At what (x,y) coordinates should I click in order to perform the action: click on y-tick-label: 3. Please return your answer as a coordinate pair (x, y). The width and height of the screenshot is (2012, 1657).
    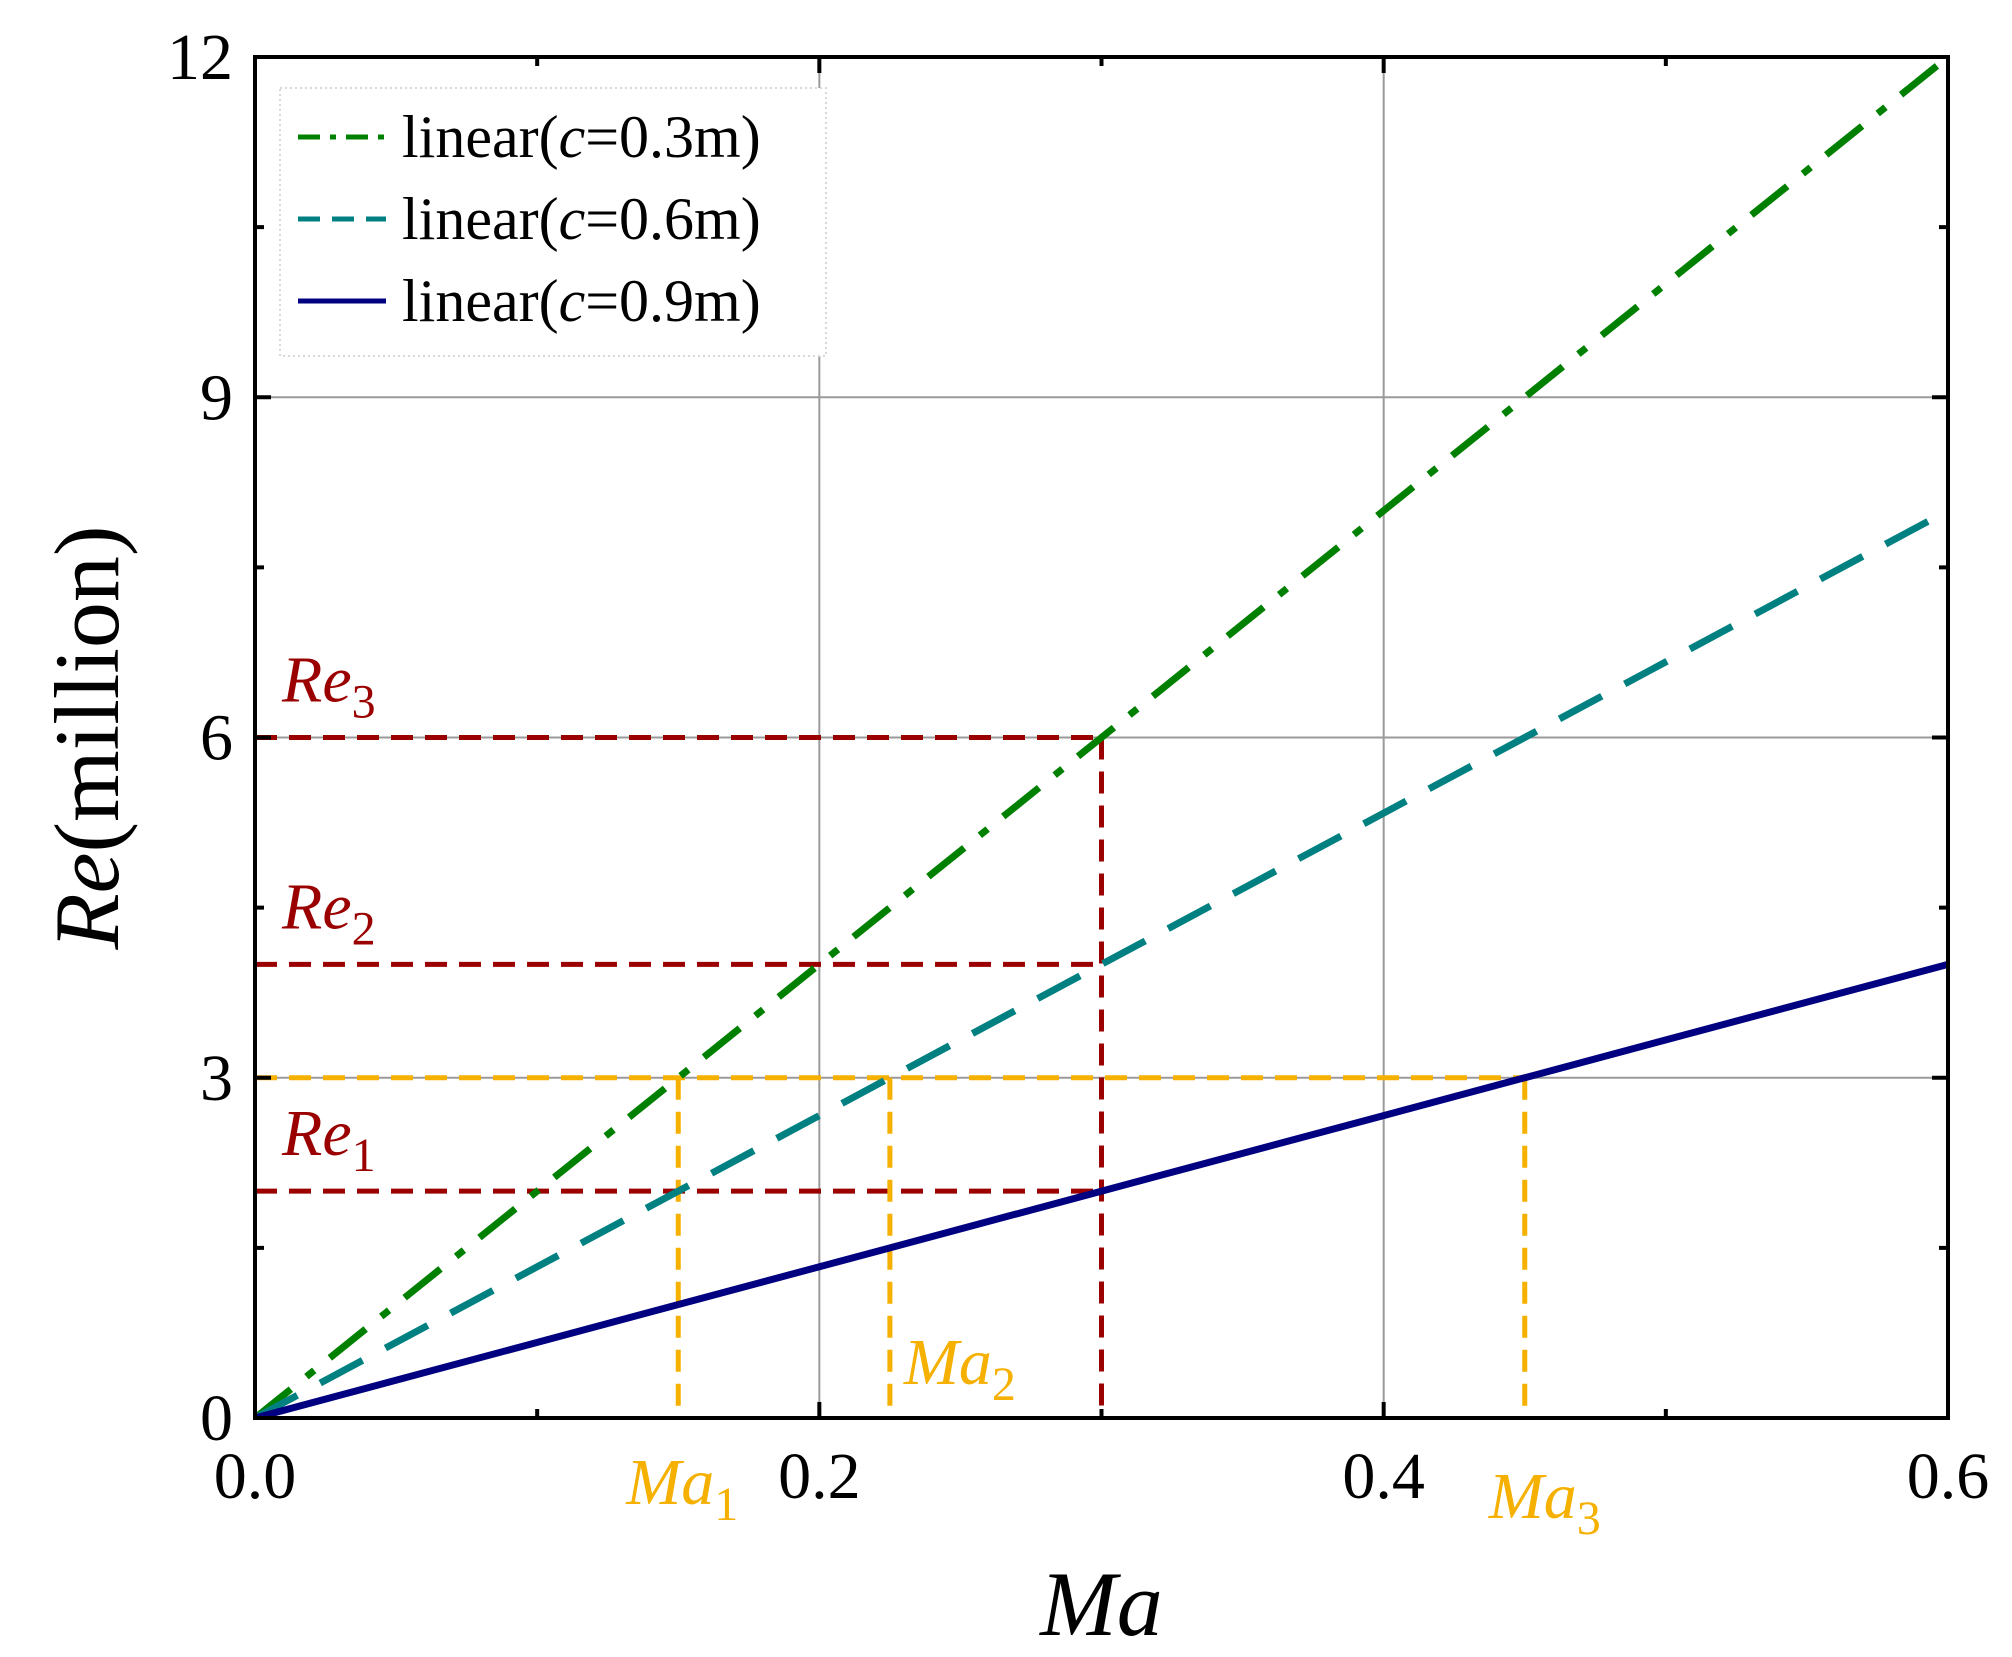
    Looking at the image, I should click on (216, 1078).